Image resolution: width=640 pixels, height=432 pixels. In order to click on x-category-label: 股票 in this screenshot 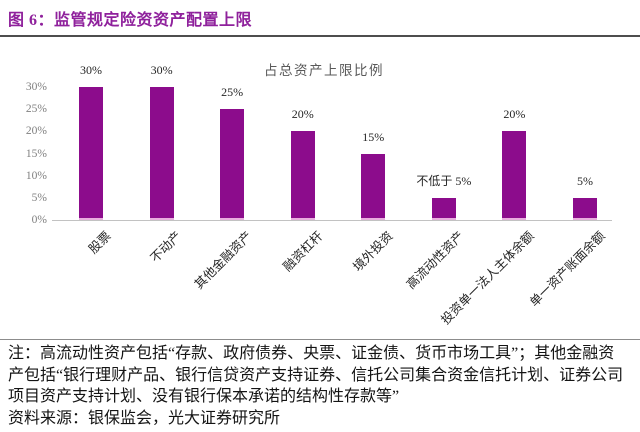, I will do `click(100, 242)`.